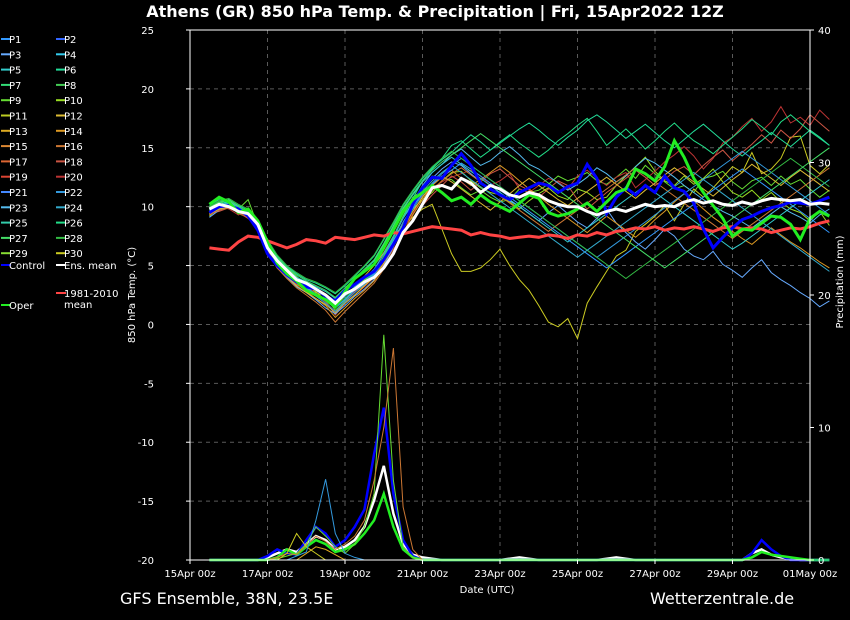 The image size is (850, 620). I want to click on temp-axis-ticks: -20 -15 -10 -5 0 5 10 15 20 25, so click(164, 296).